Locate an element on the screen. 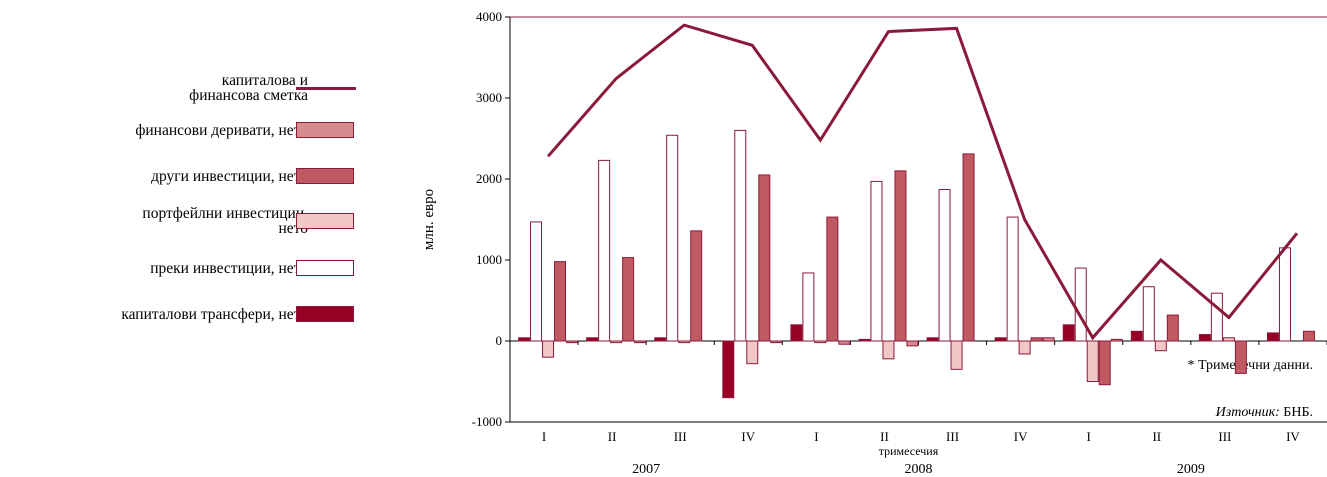 This screenshot has width=1327, height=477. legend-label: портфейлни инвестиции, нето is located at coordinates (225, 221).